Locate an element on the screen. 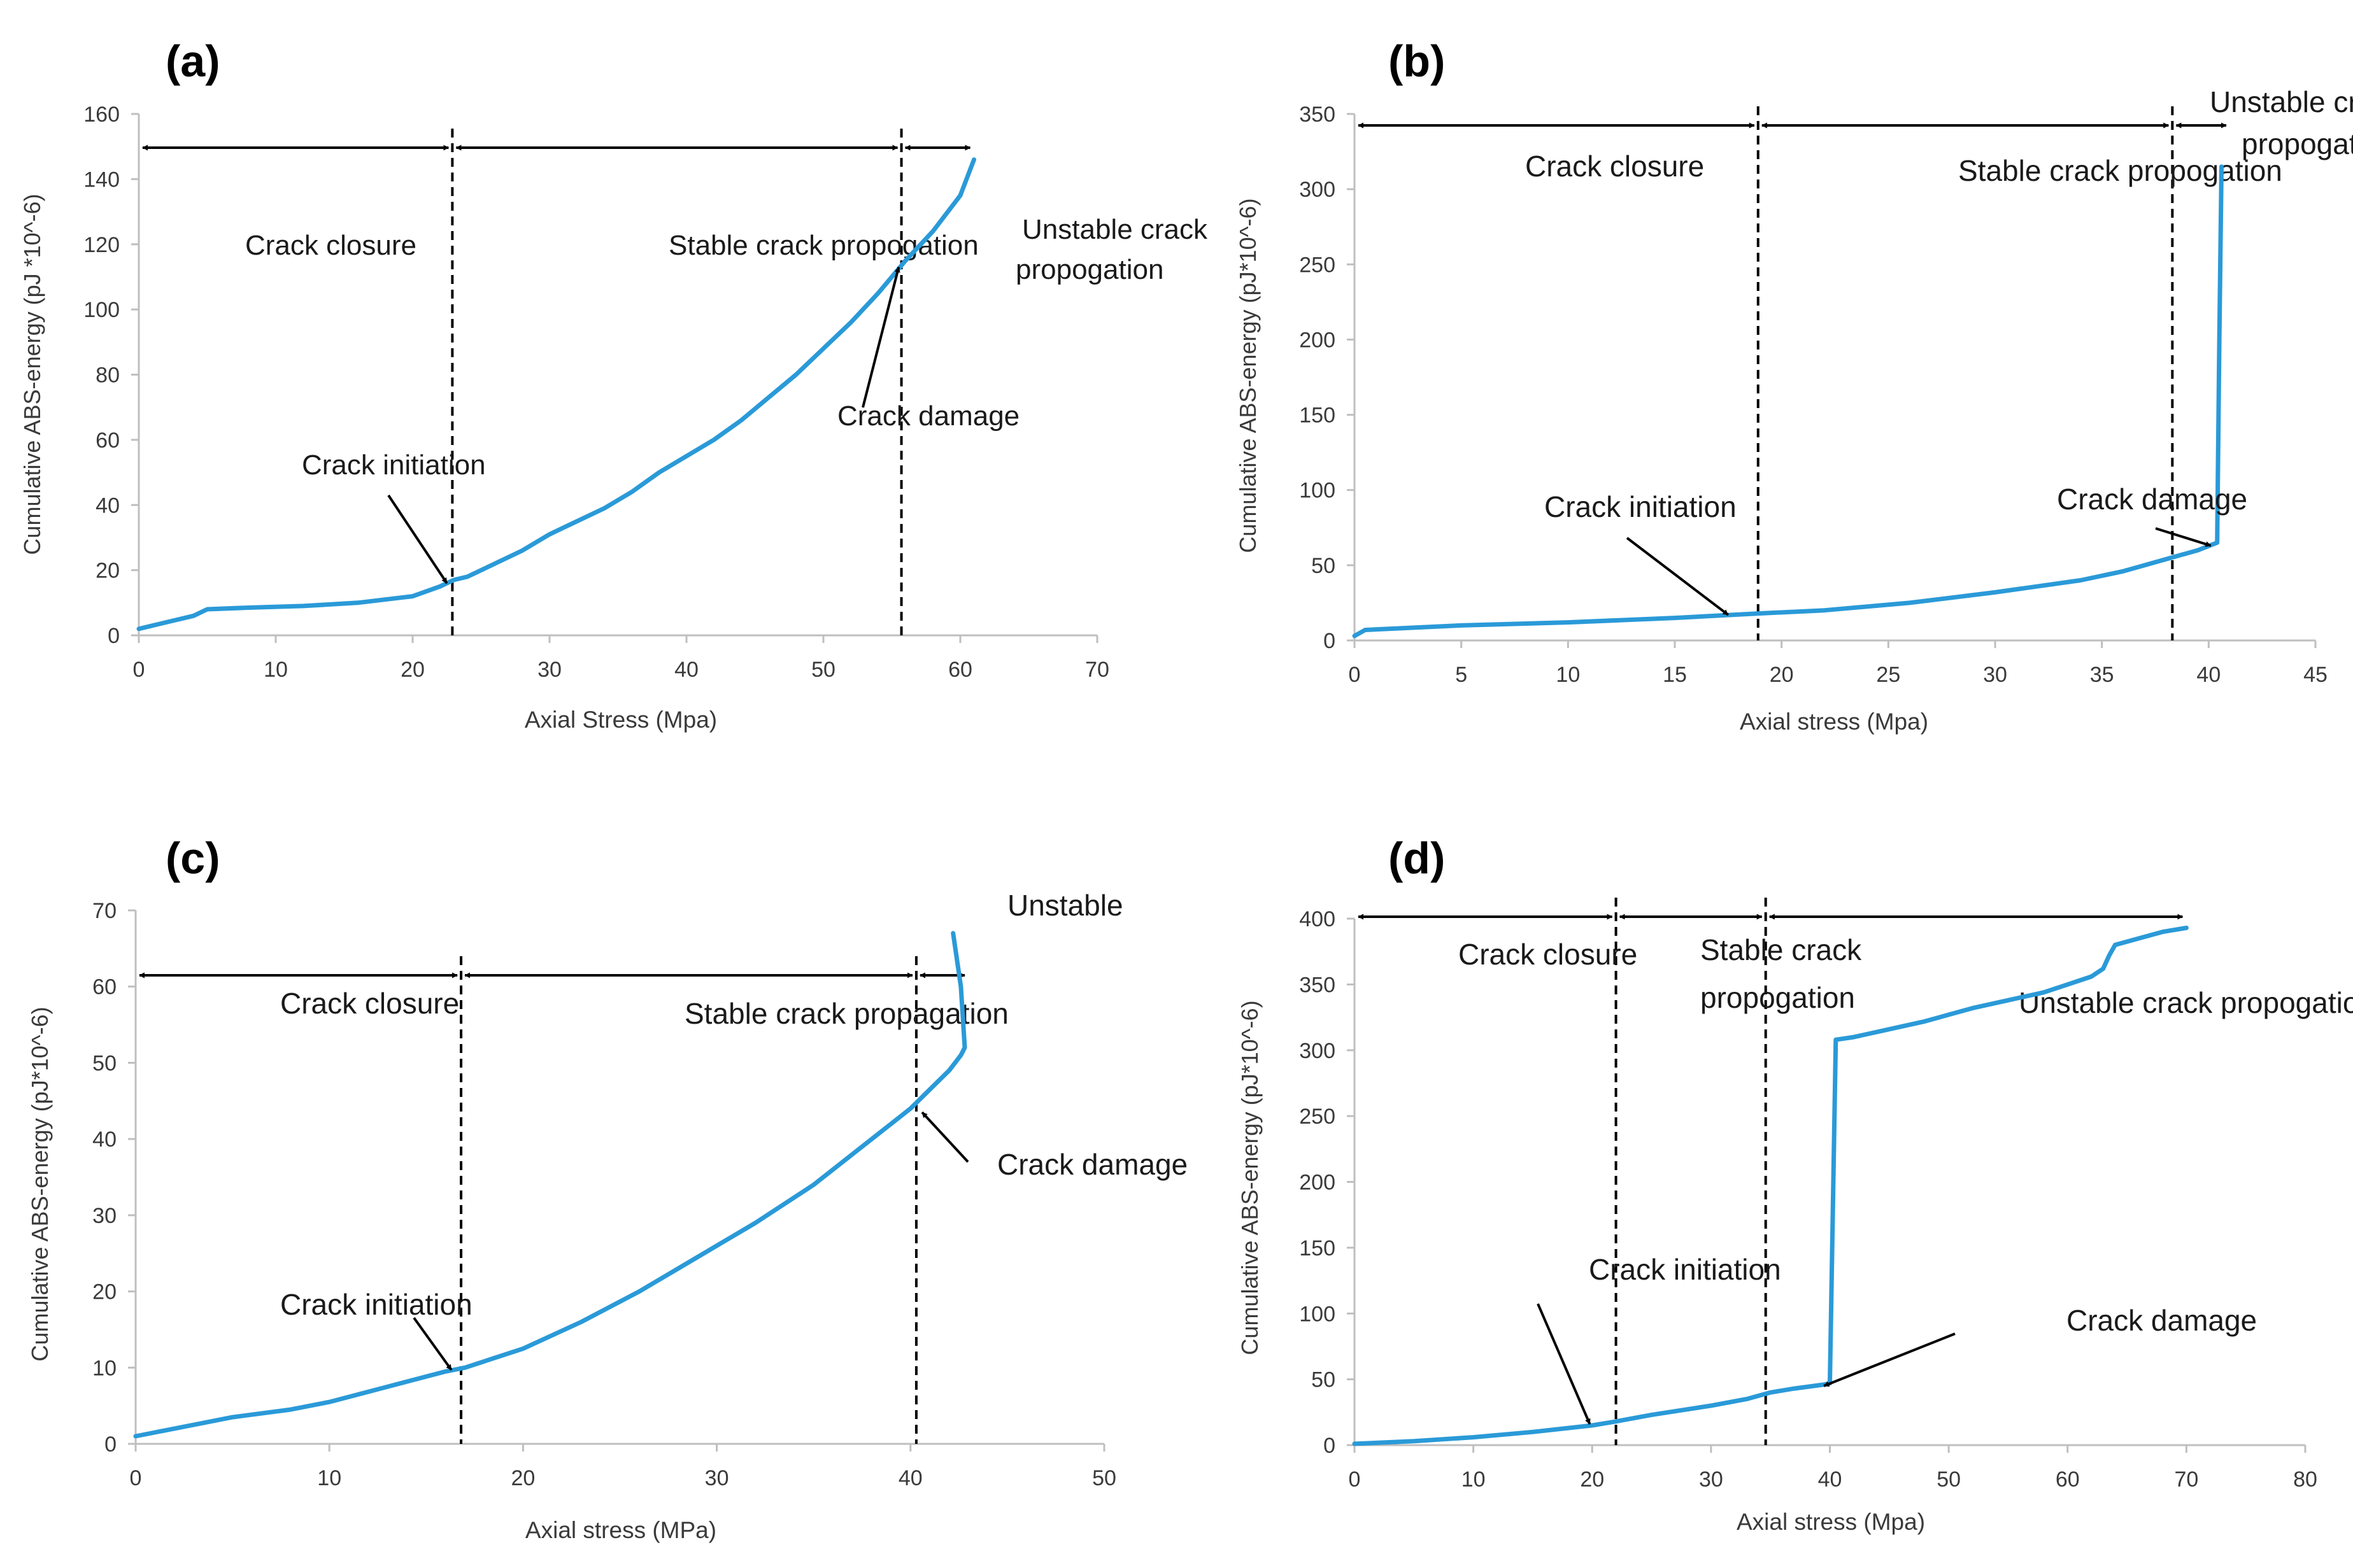 This screenshot has height=1568, width=2353. x-tick-label: 45 is located at coordinates (2315, 675).